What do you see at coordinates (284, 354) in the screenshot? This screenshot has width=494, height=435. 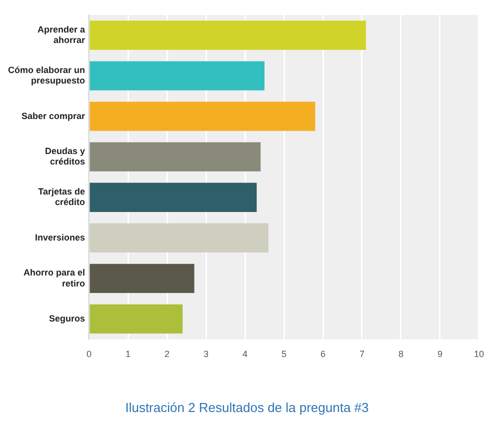 I see `x-tick-label: 5` at bounding box center [284, 354].